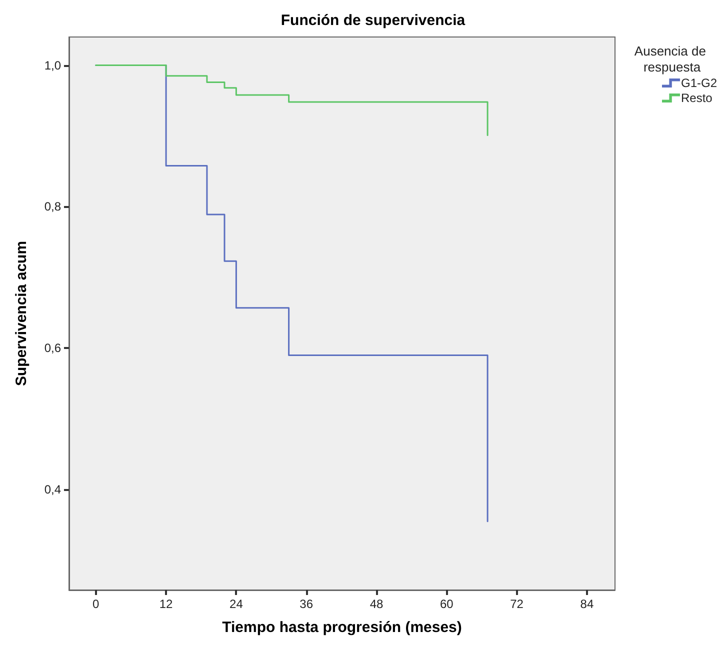  Describe the element at coordinates (53, 348) in the screenshot. I see `y-tick-label: 0,6` at that location.